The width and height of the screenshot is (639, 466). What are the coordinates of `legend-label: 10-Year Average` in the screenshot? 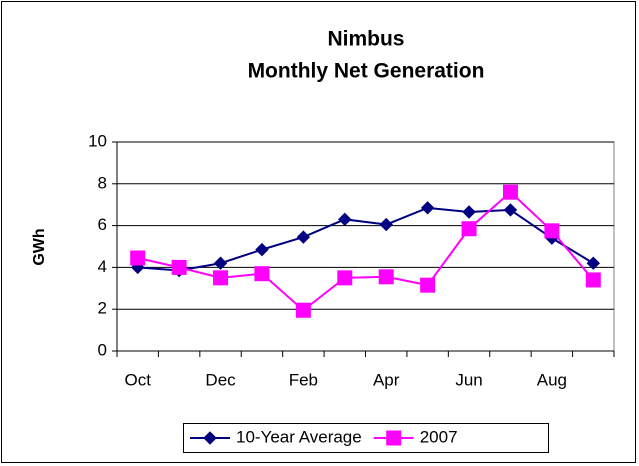 It's located at (299, 436).